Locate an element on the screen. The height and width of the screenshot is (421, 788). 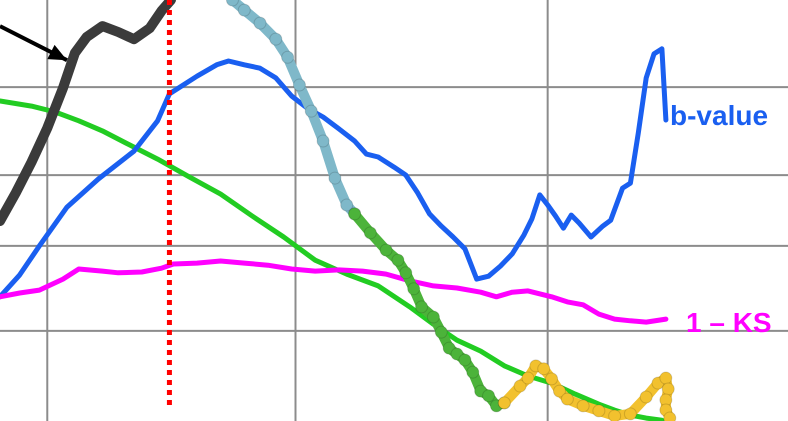
series-label-1: 1 – KS is located at coordinates (729, 322).